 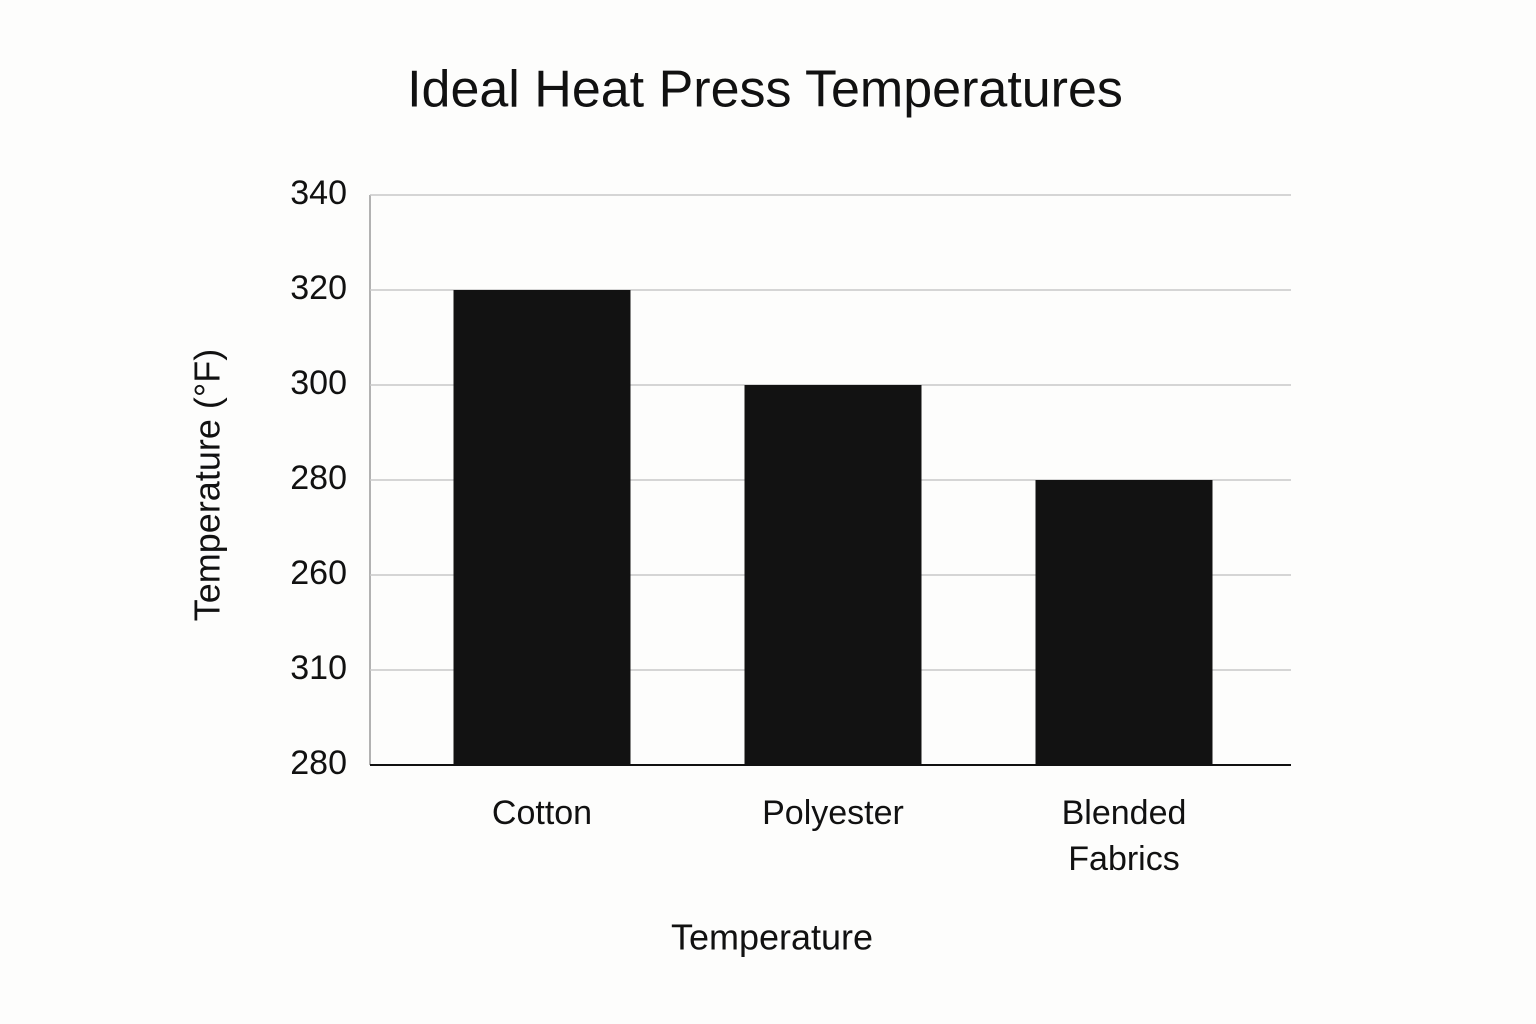 I want to click on x-tick-label: Cotton, so click(x=542, y=813).